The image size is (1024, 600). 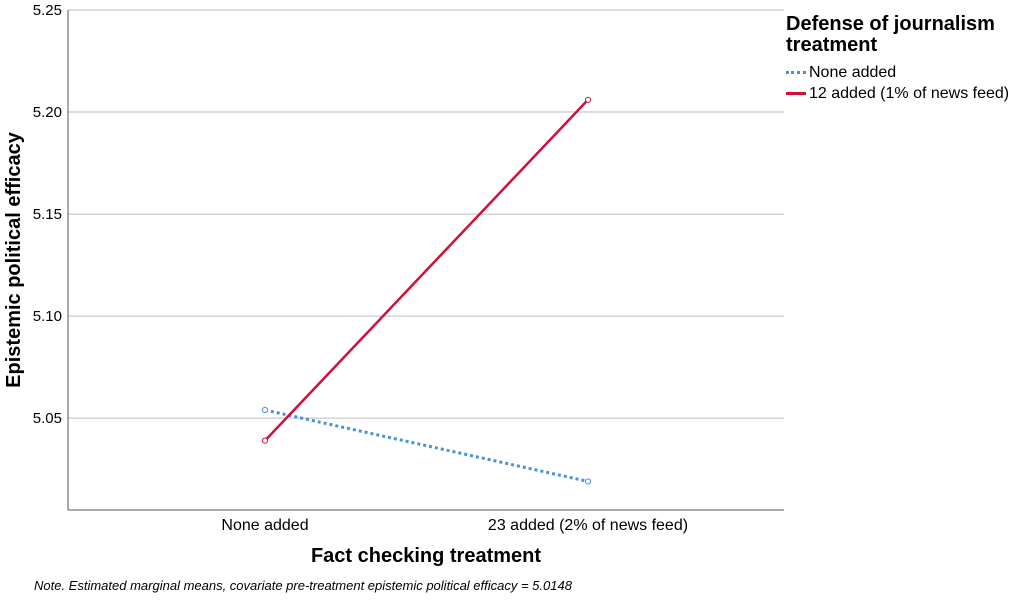 What do you see at coordinates (890, 34) in the screenshot?
I see `legend-title: Defense of journalism treatment` at bounding box center [890, 34].